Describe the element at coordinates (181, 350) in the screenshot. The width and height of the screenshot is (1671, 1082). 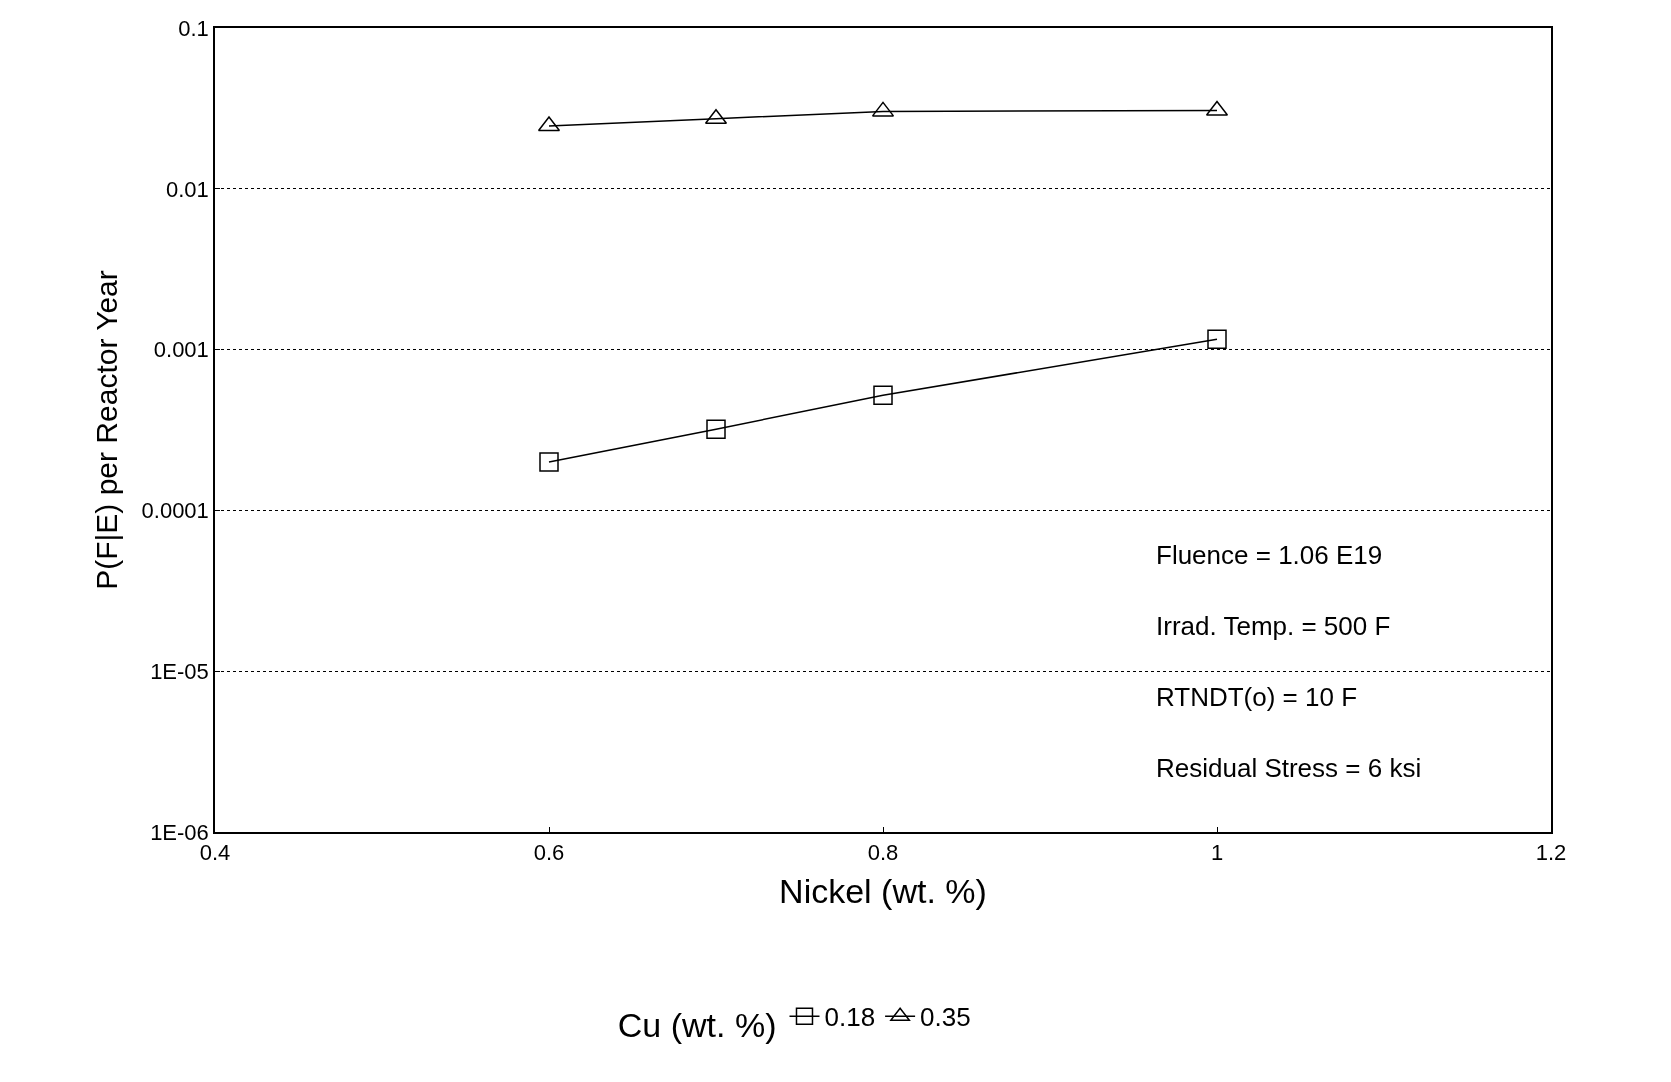
I see `y-tick-label: 0.001` at that location.